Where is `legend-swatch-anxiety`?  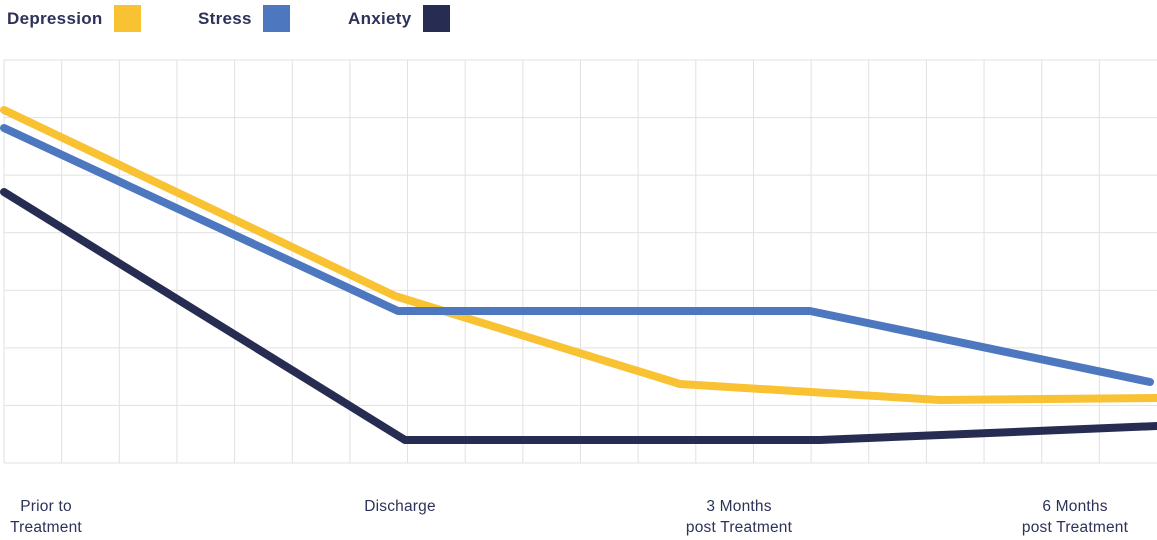
legend-swatch-anxiety is located at coordinates (436, 18).